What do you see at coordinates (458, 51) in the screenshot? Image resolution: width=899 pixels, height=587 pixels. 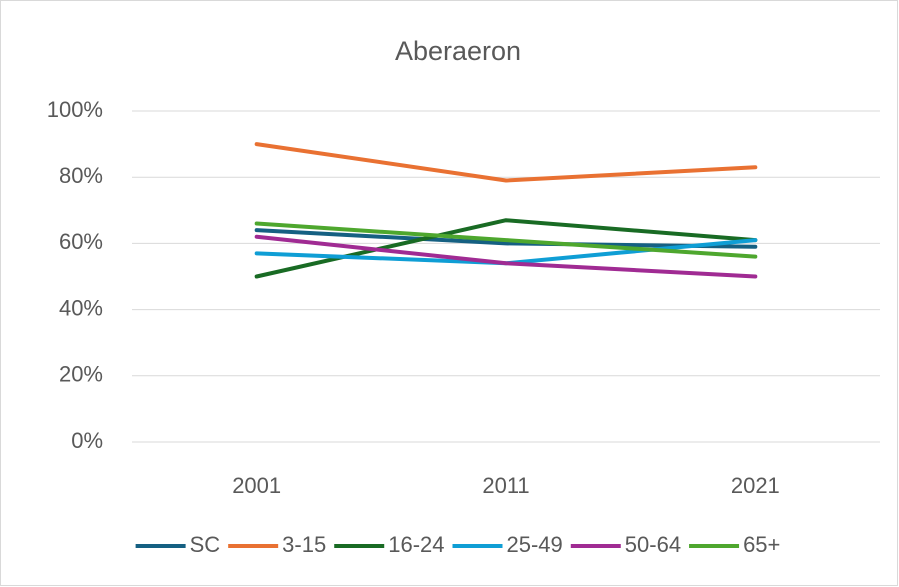 I see `chart-title: Aberaeron` at bounding box center [458, 51].